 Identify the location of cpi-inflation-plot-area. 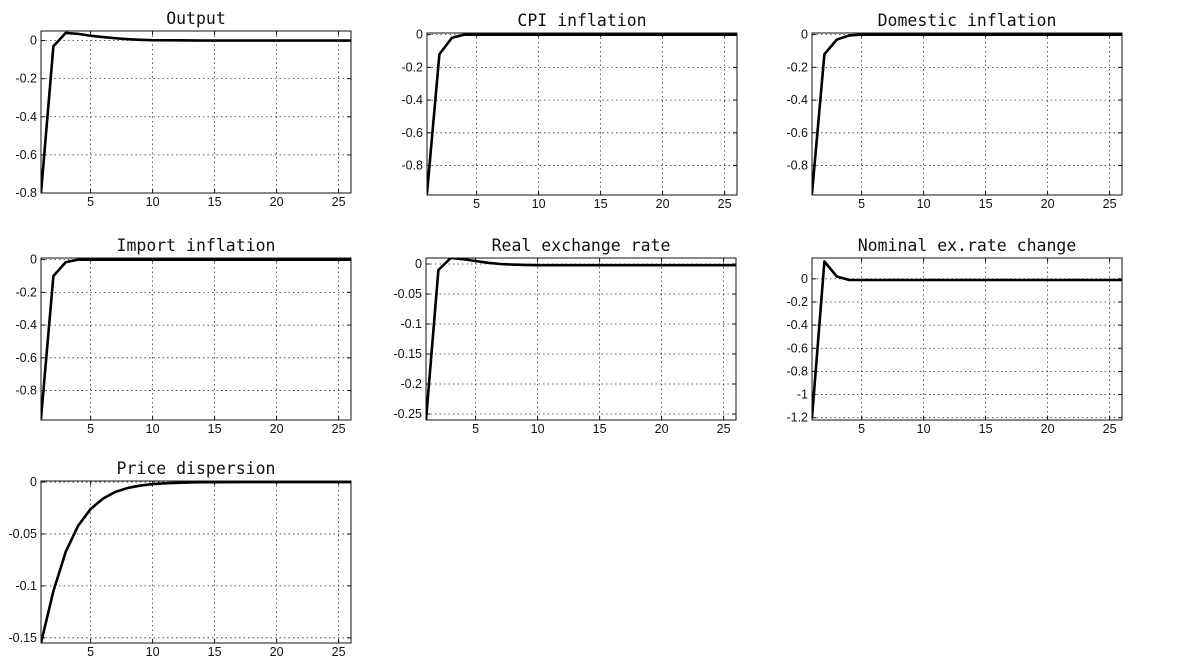
(582, 114).